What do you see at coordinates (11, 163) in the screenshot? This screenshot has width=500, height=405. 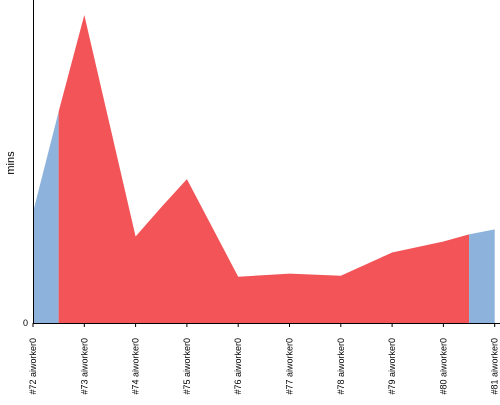 I see `y-axis-title: mins` at bounding box center [11, 163].